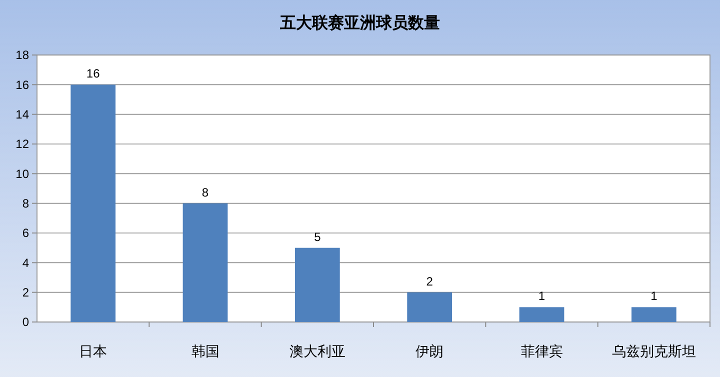 This screenshot has height=377, width=720. What do you see at coordinates (318, 237) in the screenshot?
I see `data-label: 5` at bounding box center [318, 237].